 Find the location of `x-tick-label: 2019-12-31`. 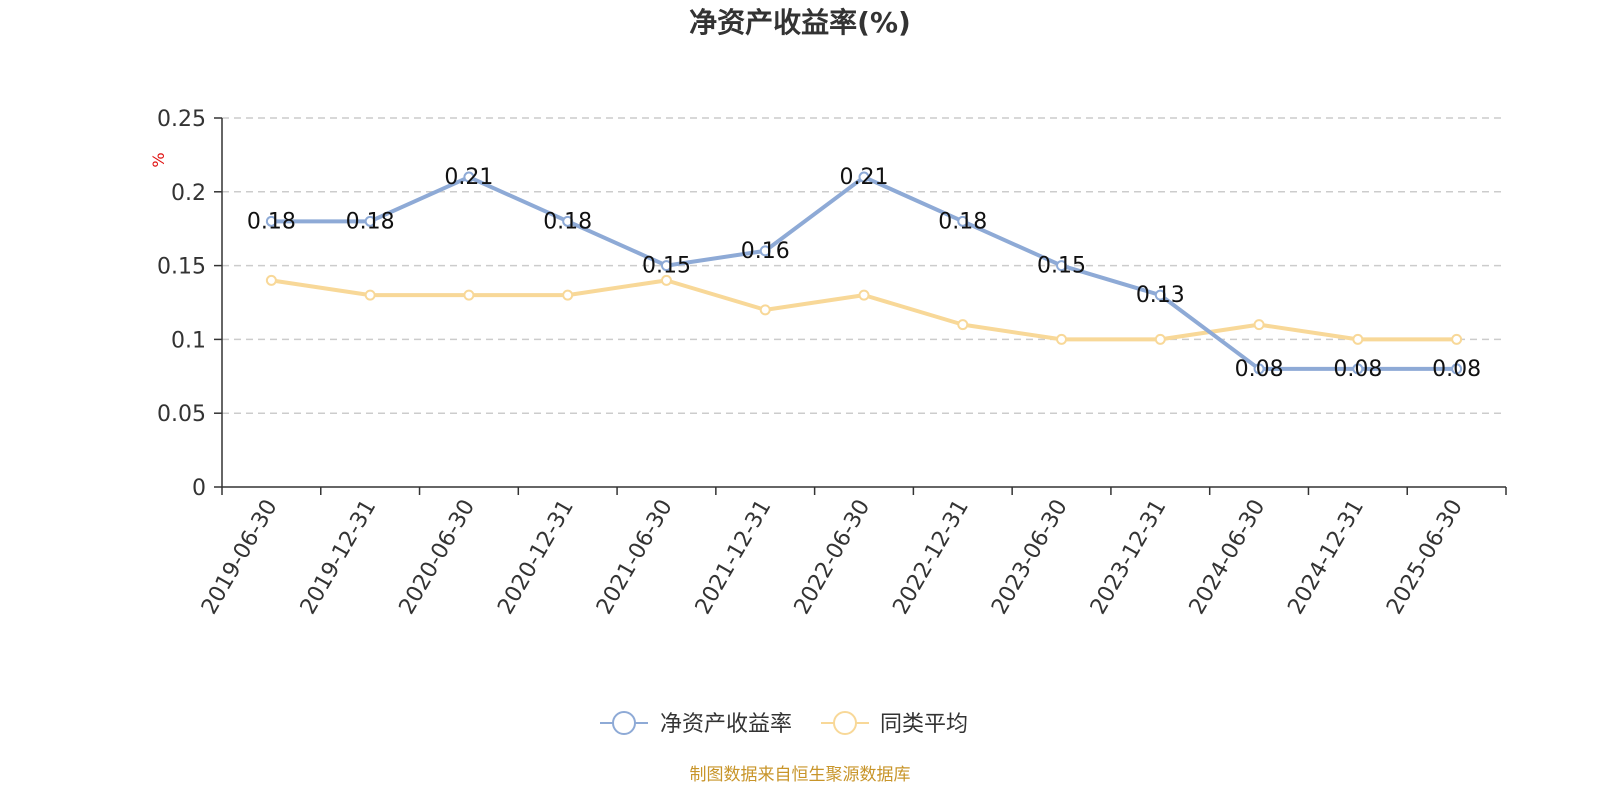

x-tick-label: 2019-12-31 is located at coordinates (339, 557).